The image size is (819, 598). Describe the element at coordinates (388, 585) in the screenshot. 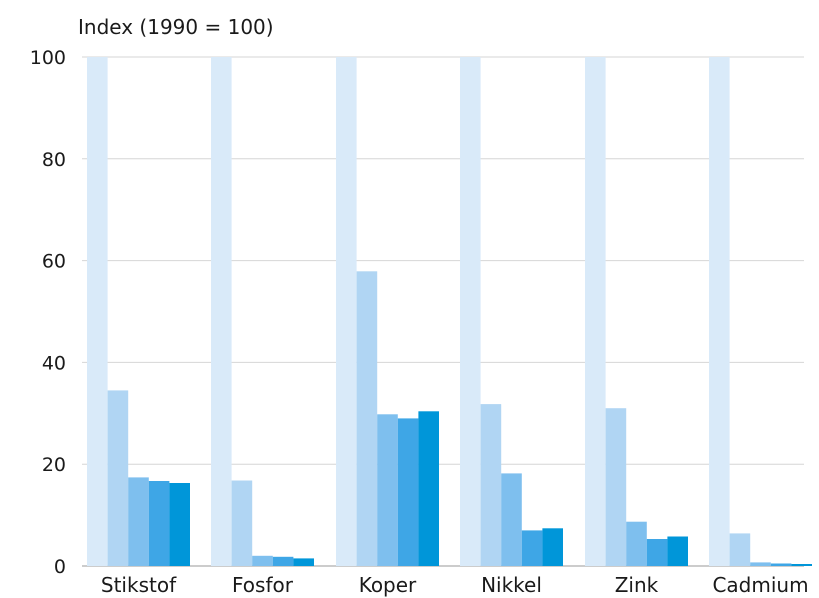

I see `category-label: Koper` at that location.